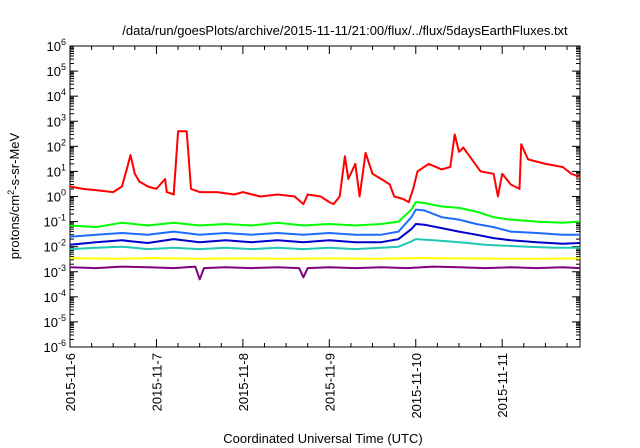 This screenshot has height=448, width=640. Describe the element at coordinates (62, 268) in the screenshot. I see `y-tick-exponent: -3` at that location.